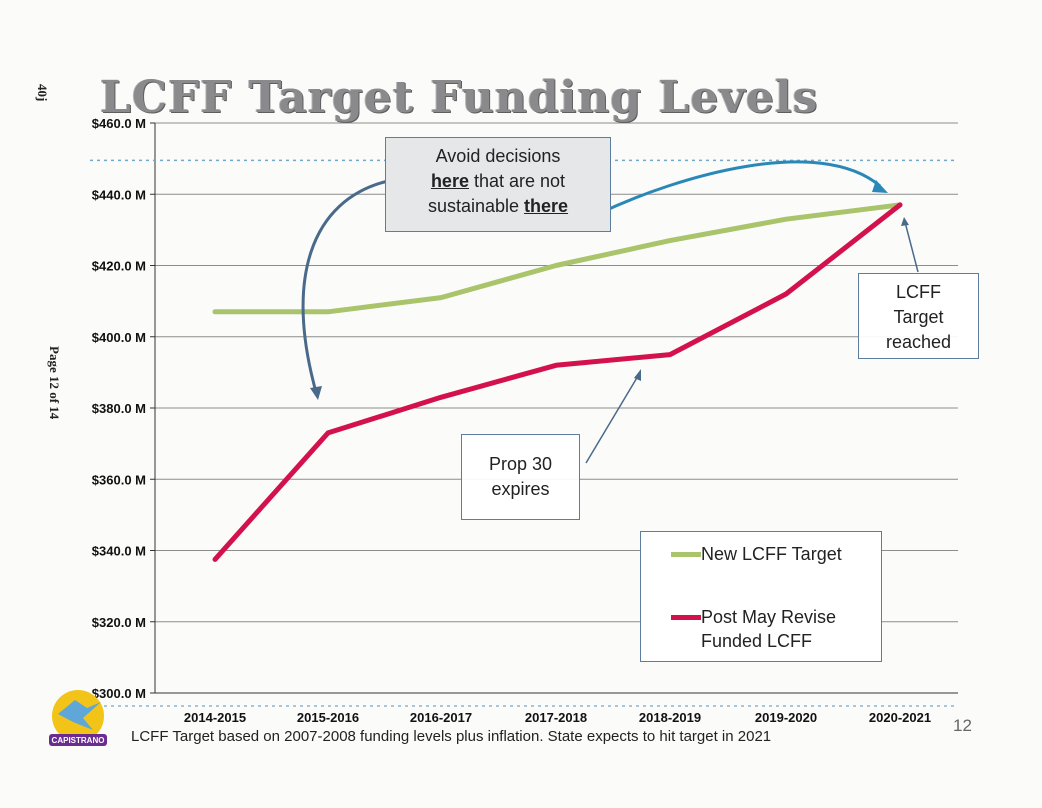 The height and width of the screenshot is (808, 1042). What do you see at coordinates (520, 464) in the screenshot?
I see `callout-line: Prop 30` at bounding box center [520, 464].